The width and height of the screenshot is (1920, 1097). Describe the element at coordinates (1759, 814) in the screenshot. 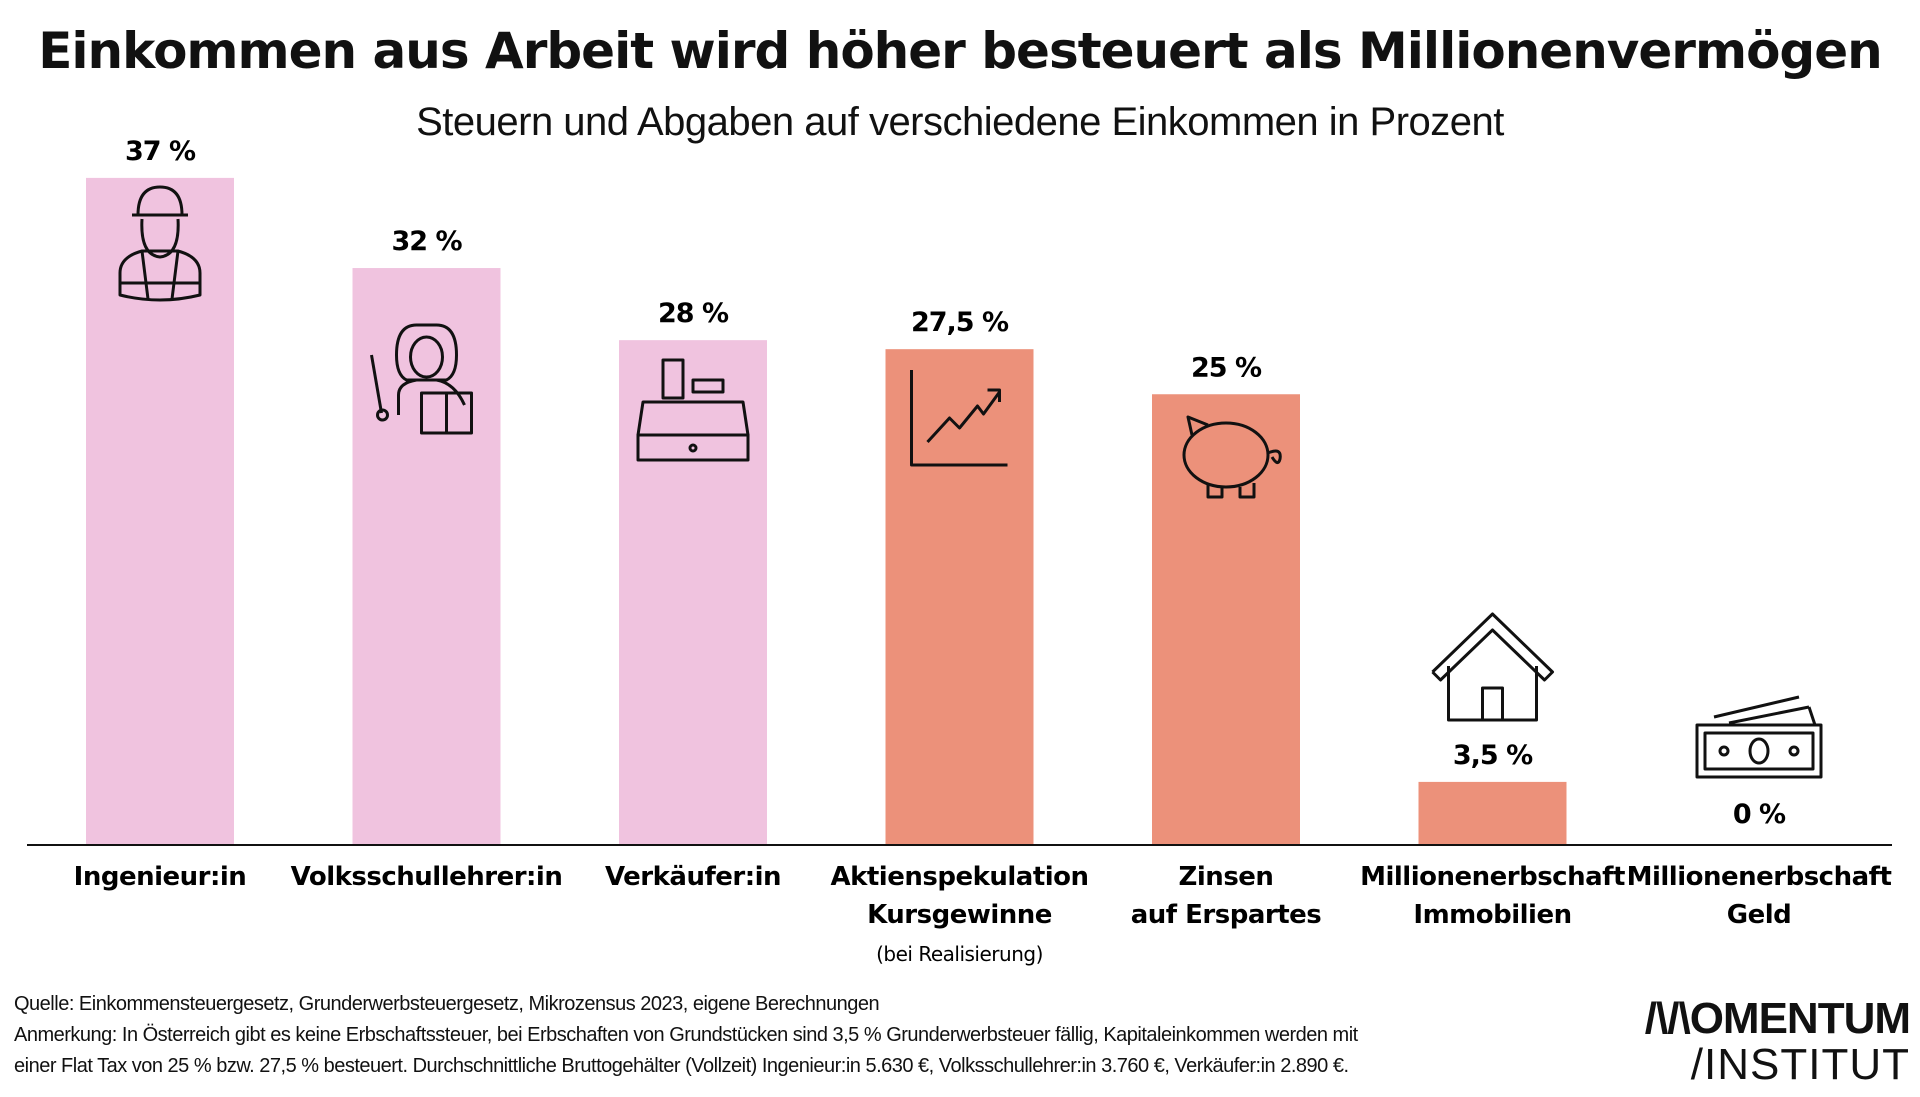

I see `value-label: 0 %` at that location.